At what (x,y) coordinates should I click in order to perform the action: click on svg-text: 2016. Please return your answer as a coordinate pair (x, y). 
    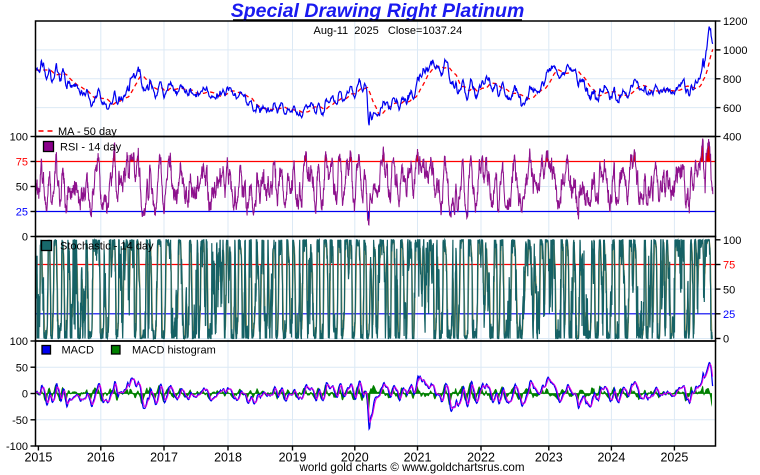
    Looking at the image, I should click on (101, 457).